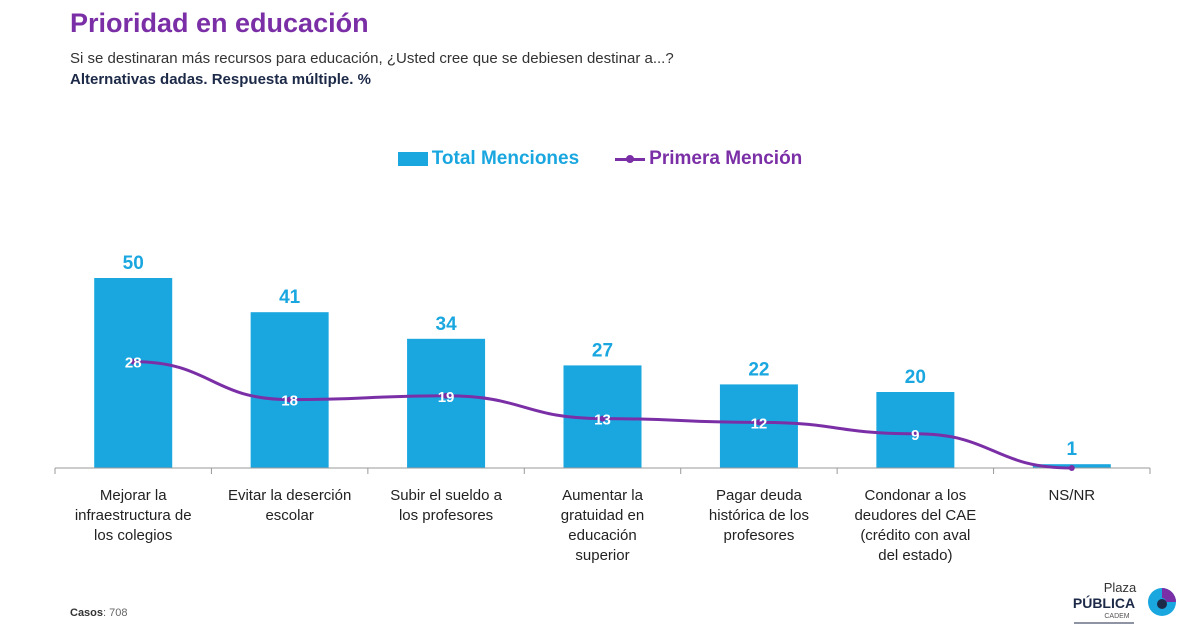 This screenshot has height=633, width=1200. Describe the element at coordinates (630, 159) in the screenshot. I see `legend-line-swatch` at that location.